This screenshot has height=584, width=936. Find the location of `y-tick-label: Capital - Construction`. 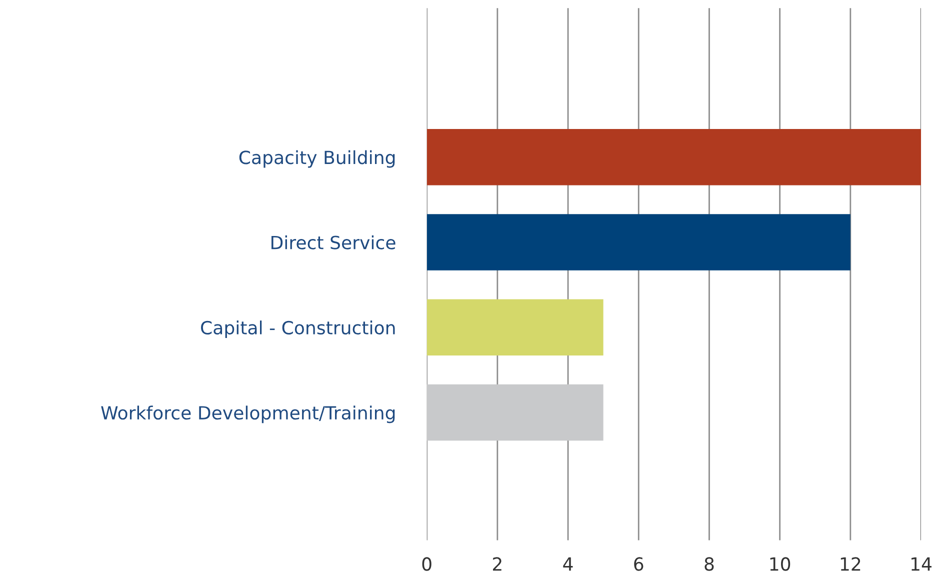

y-tick-label: Capital - Construction is located at coordinates (298, 329).